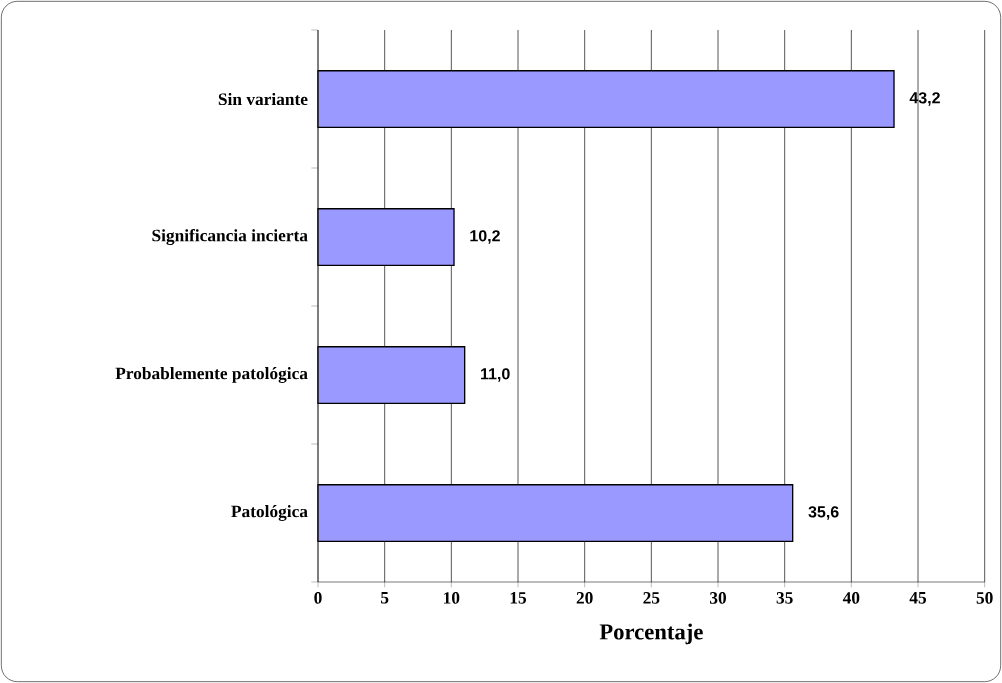  Describe the element at coordinates (651, 598) in the screenshot. I see `x-tick-label: 25` at that location.